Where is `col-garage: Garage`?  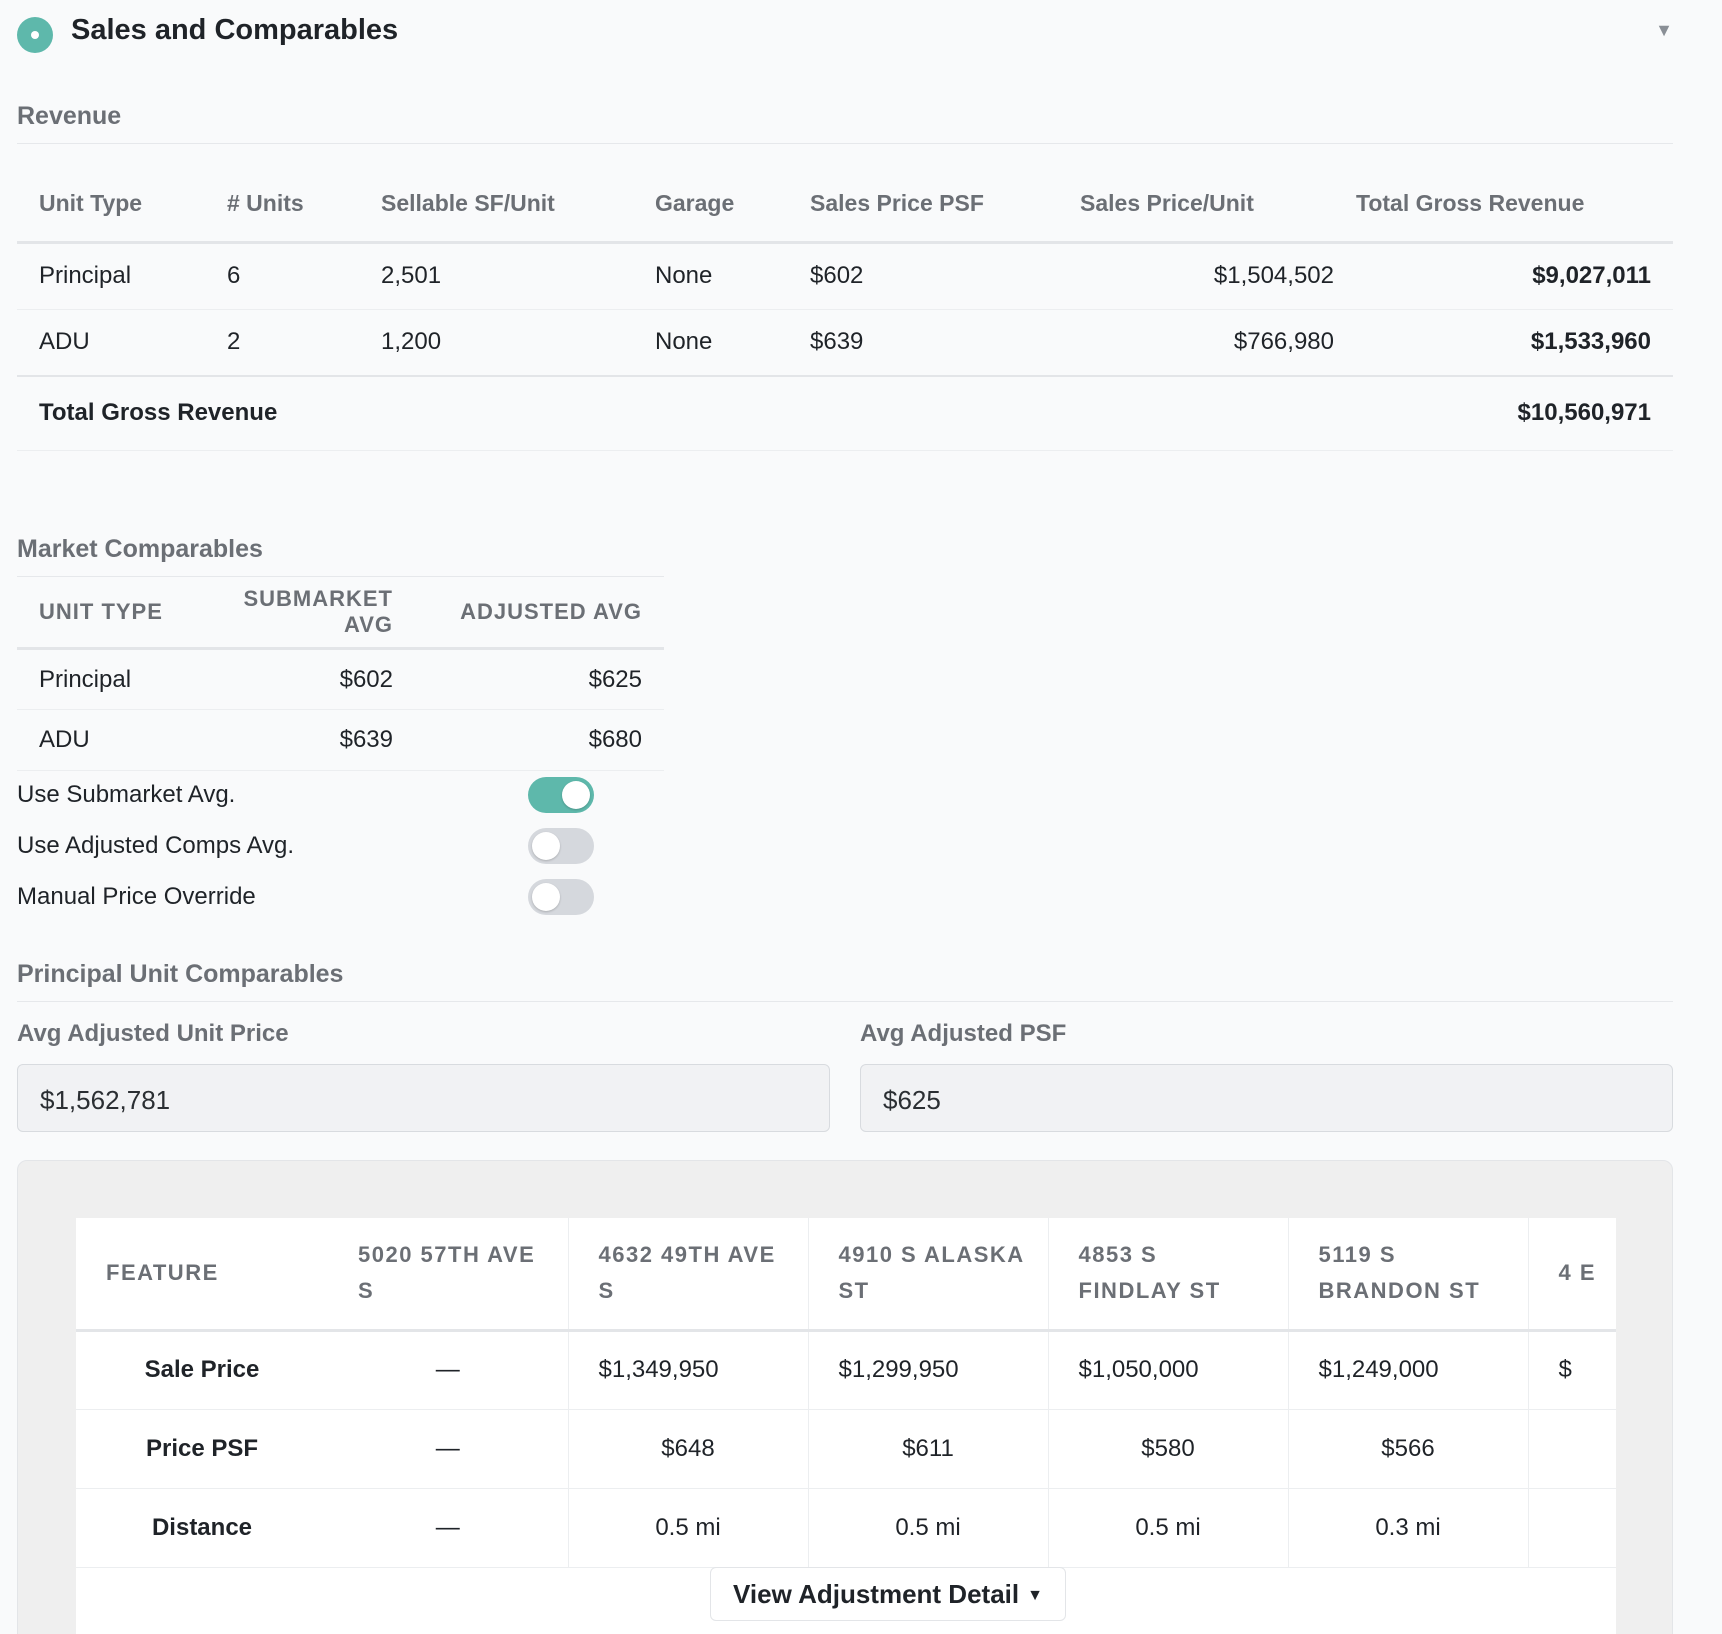
col-garage: Garage is located at coordinates (710, 194).